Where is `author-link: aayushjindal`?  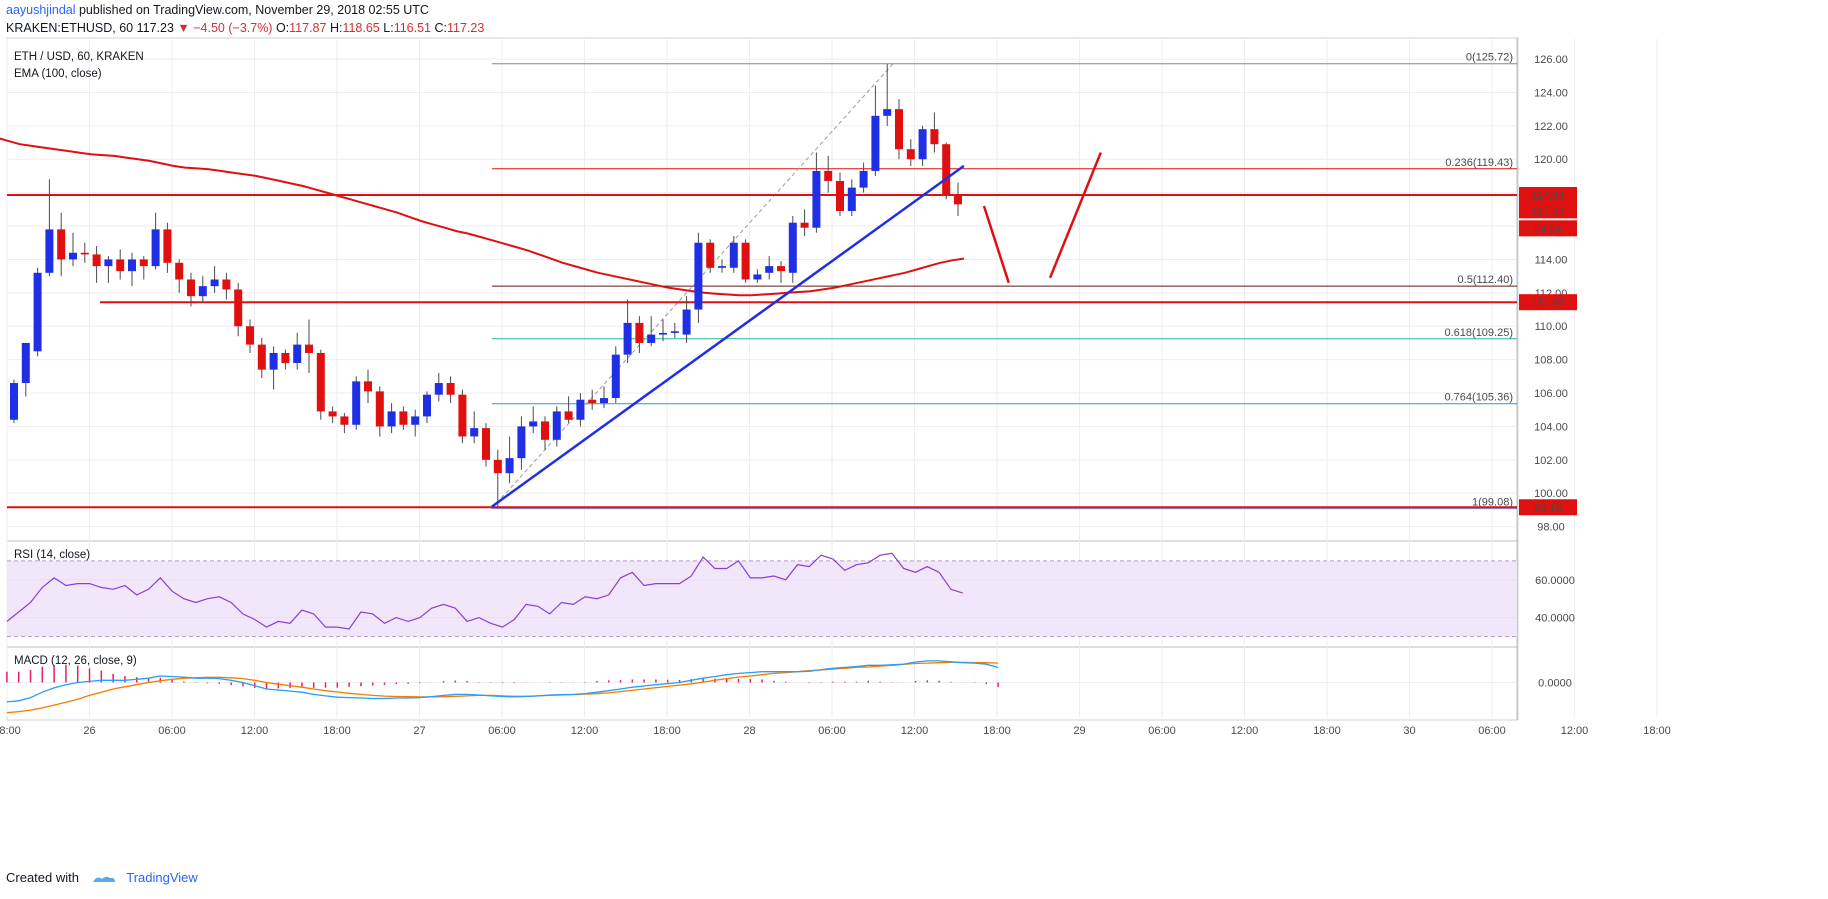
author-link: aayushjindal is located at coordinates (41, 10).